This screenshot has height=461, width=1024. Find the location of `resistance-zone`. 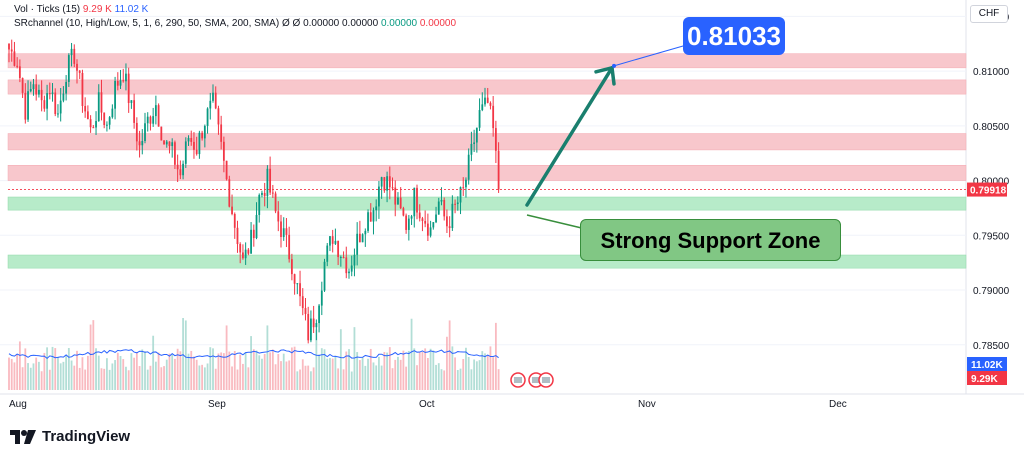

resistance-zone is located at coordinates (487, 173).